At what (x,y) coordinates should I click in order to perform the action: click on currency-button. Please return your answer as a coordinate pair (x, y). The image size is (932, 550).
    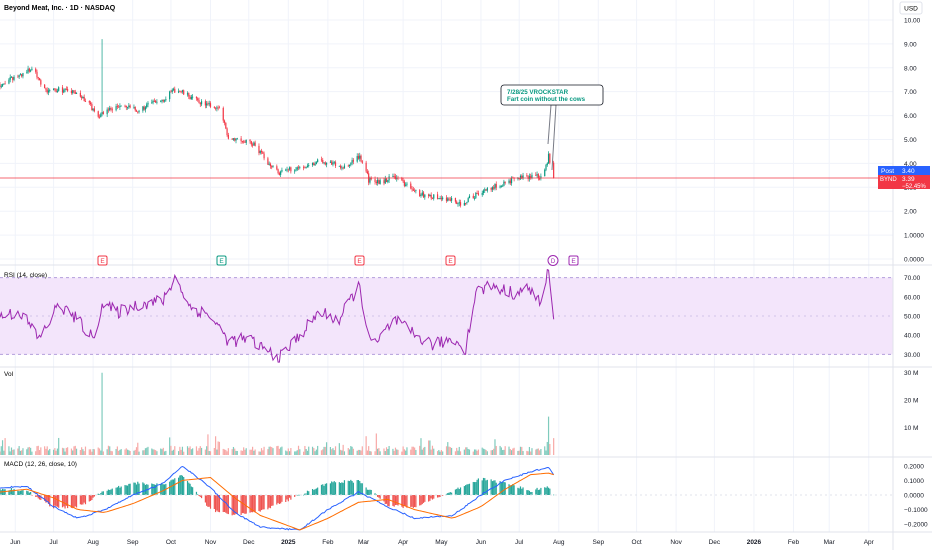
    Looking at the image, I should click on (911, 8).